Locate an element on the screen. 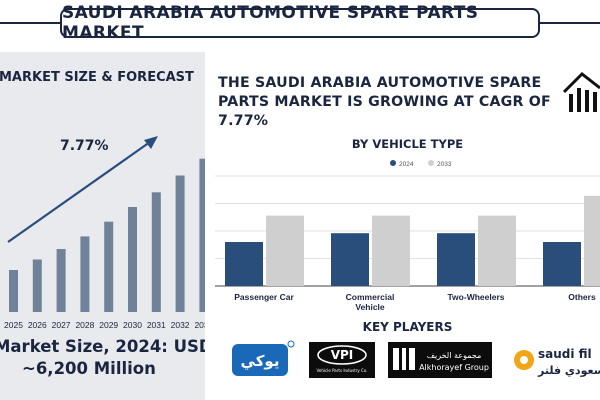 Image resolution: width=600 pixels, height=400 pixels. forecast-tick-label: 2027 is located at coordinates (61, 325).